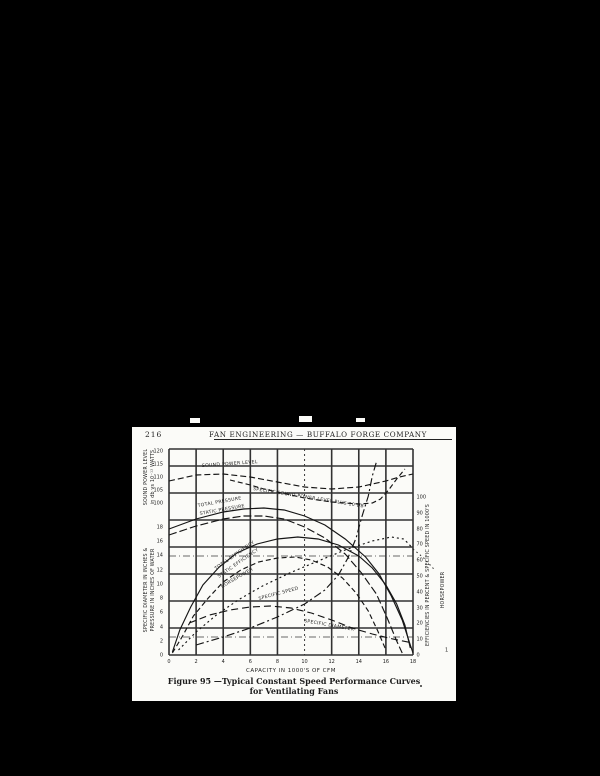  I want to click on running-header: FAN ENGINEERING — BUFFALO FORGE COMPANY, so click(317, 434).